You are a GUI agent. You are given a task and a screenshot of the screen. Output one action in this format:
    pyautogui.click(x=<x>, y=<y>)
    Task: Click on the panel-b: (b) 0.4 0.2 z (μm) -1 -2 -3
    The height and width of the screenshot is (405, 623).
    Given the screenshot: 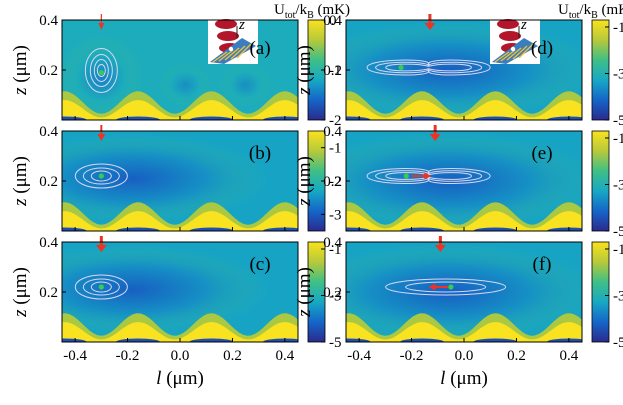 What is the action you would take?
    pyautogui.click(x=176, y=178)
    